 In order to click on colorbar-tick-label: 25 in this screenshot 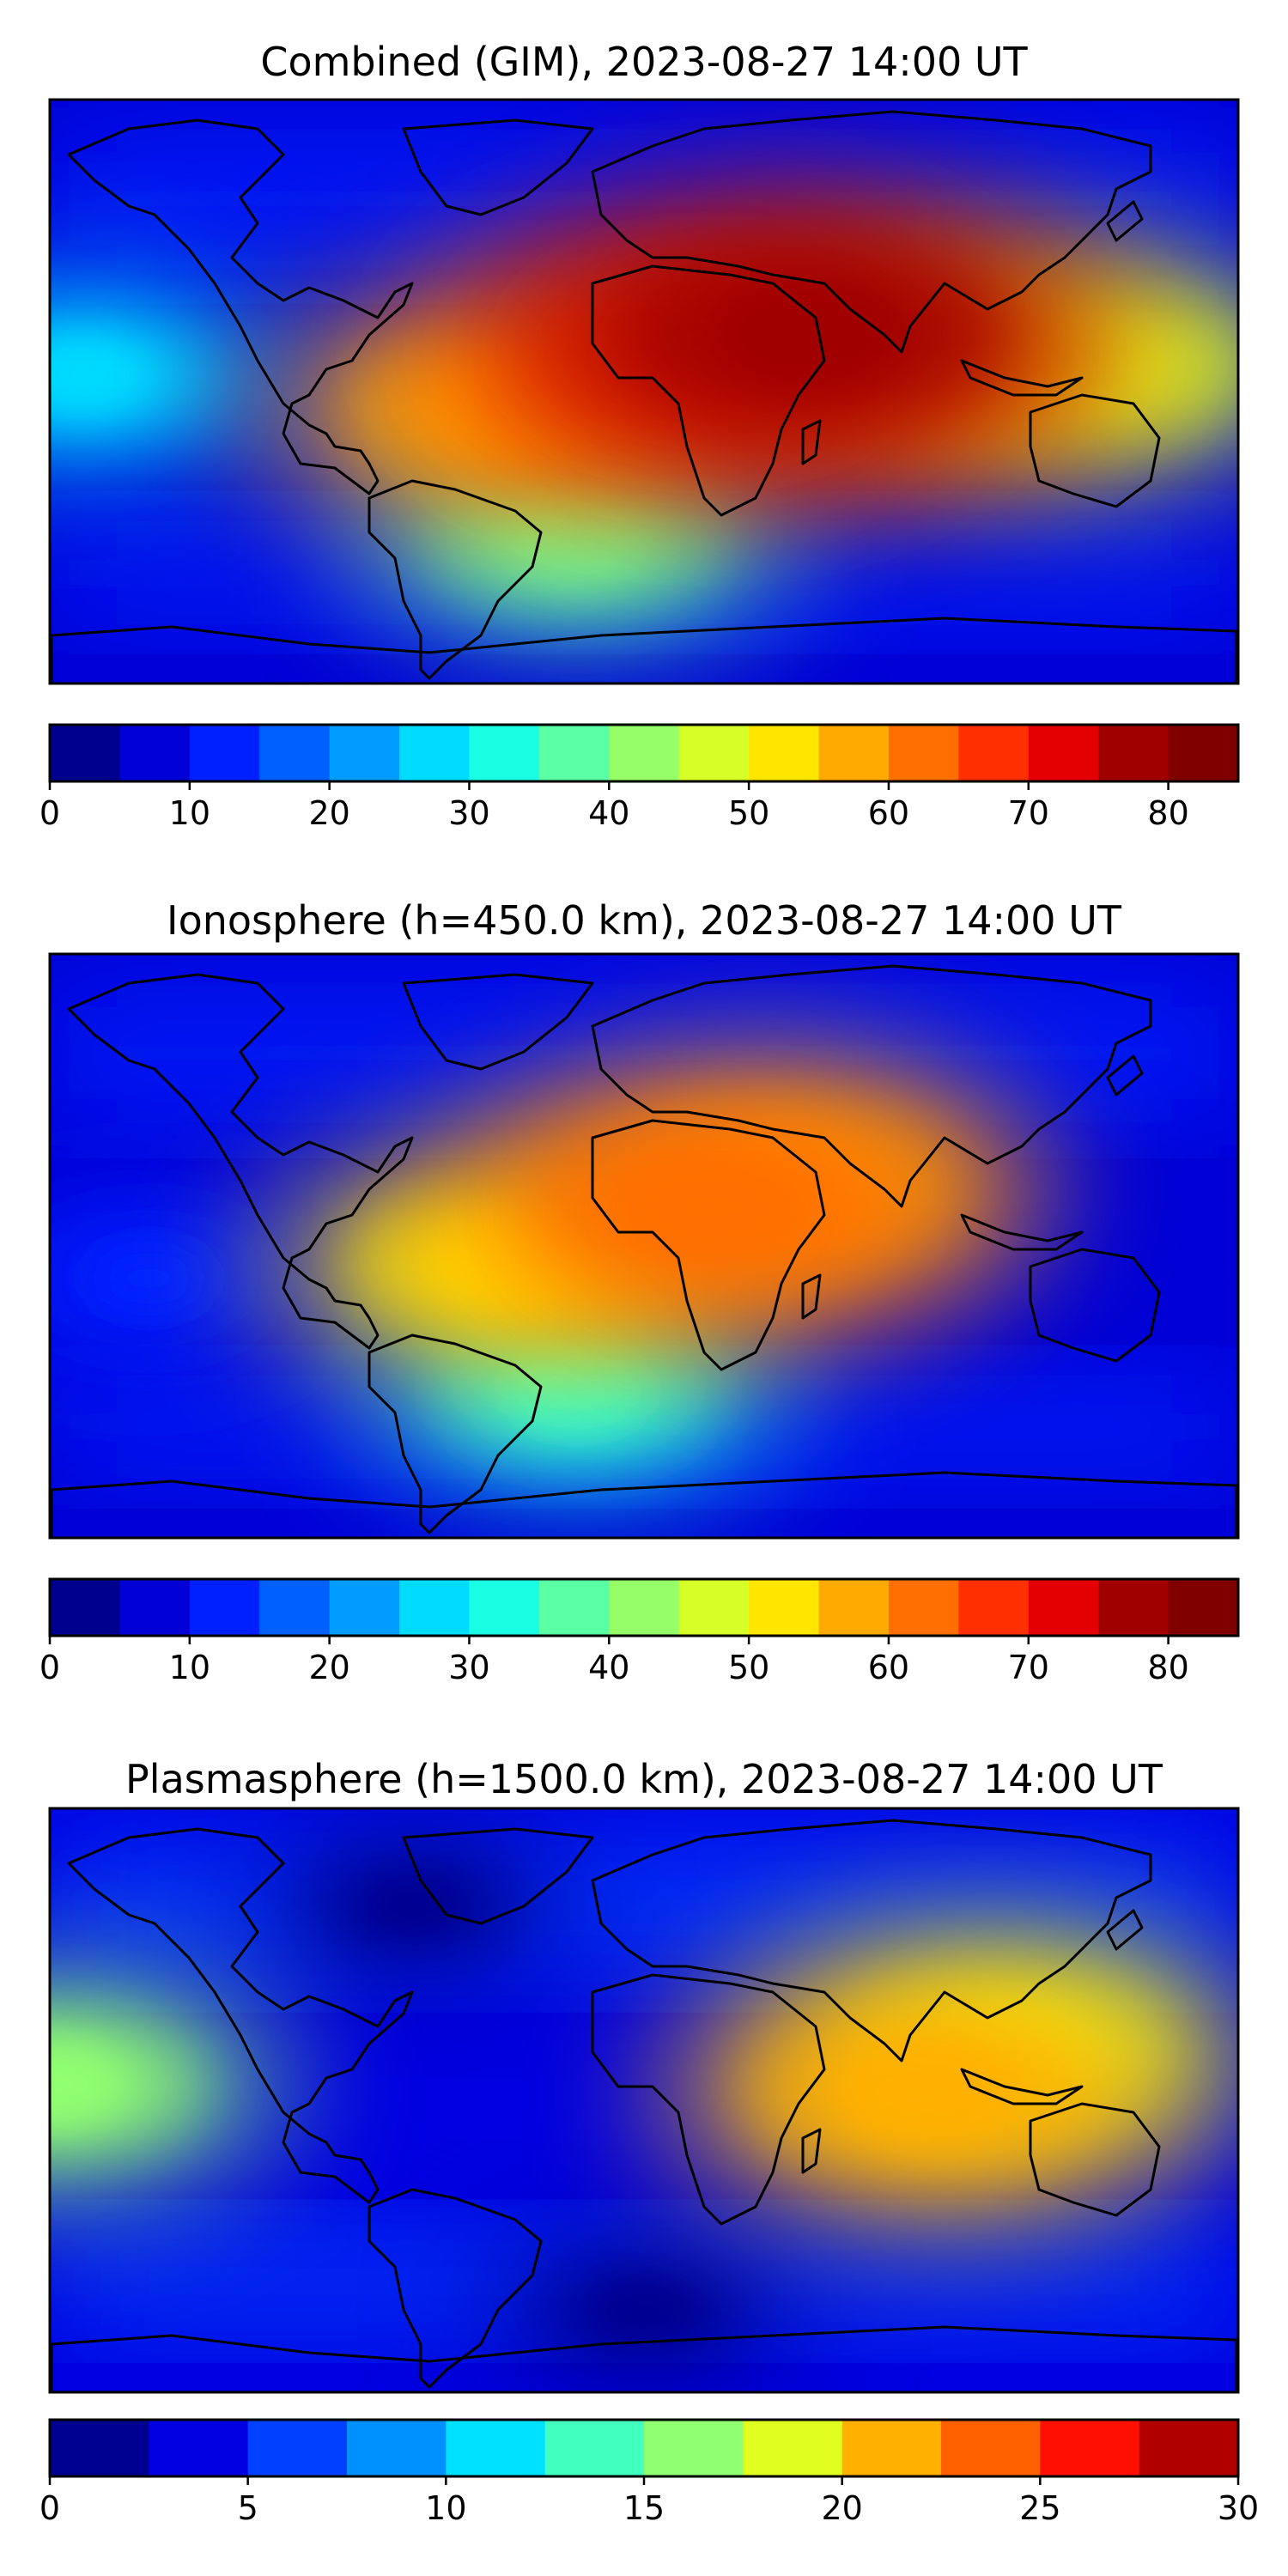, I will do `click(1039, 2508)`.